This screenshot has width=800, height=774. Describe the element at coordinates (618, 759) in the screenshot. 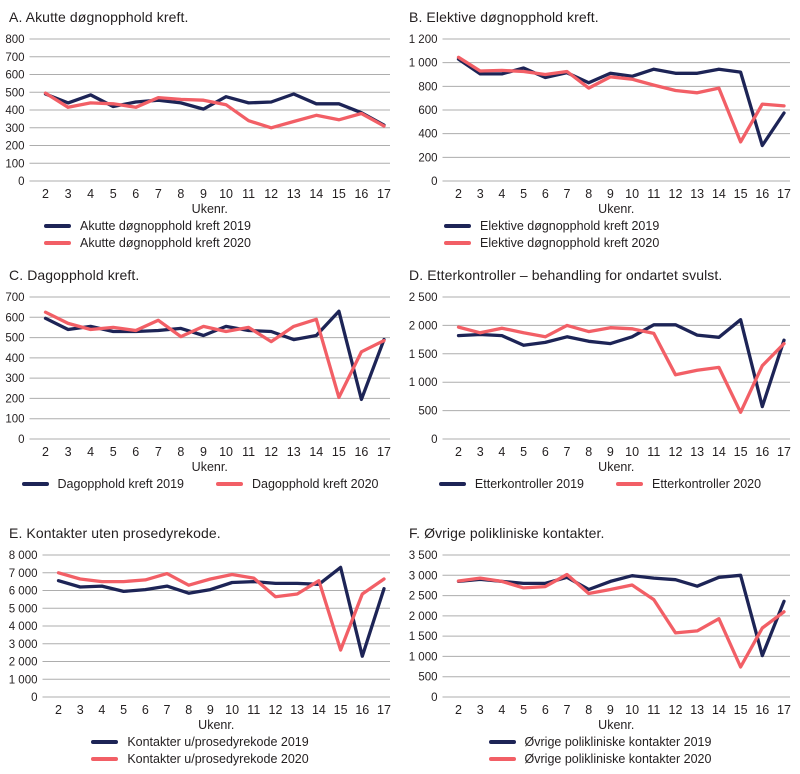

I see `legend-label: Øvrige polikliniske kontakter 2020` at that location.